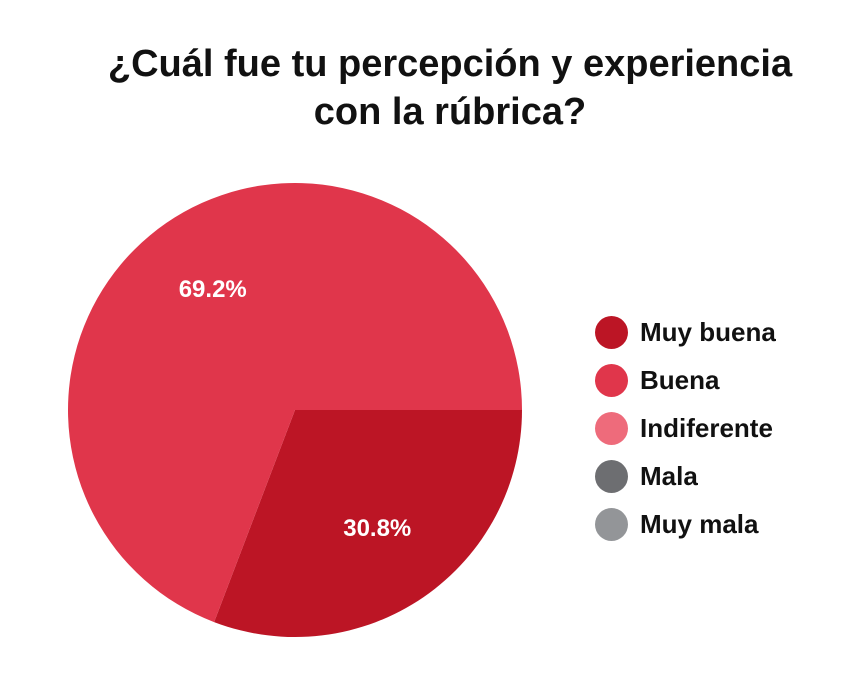  What do you see at coordinates (669, 475) in the screenshot?
I see `legend-label-mala: Mala` at bounding box center [669, 475].